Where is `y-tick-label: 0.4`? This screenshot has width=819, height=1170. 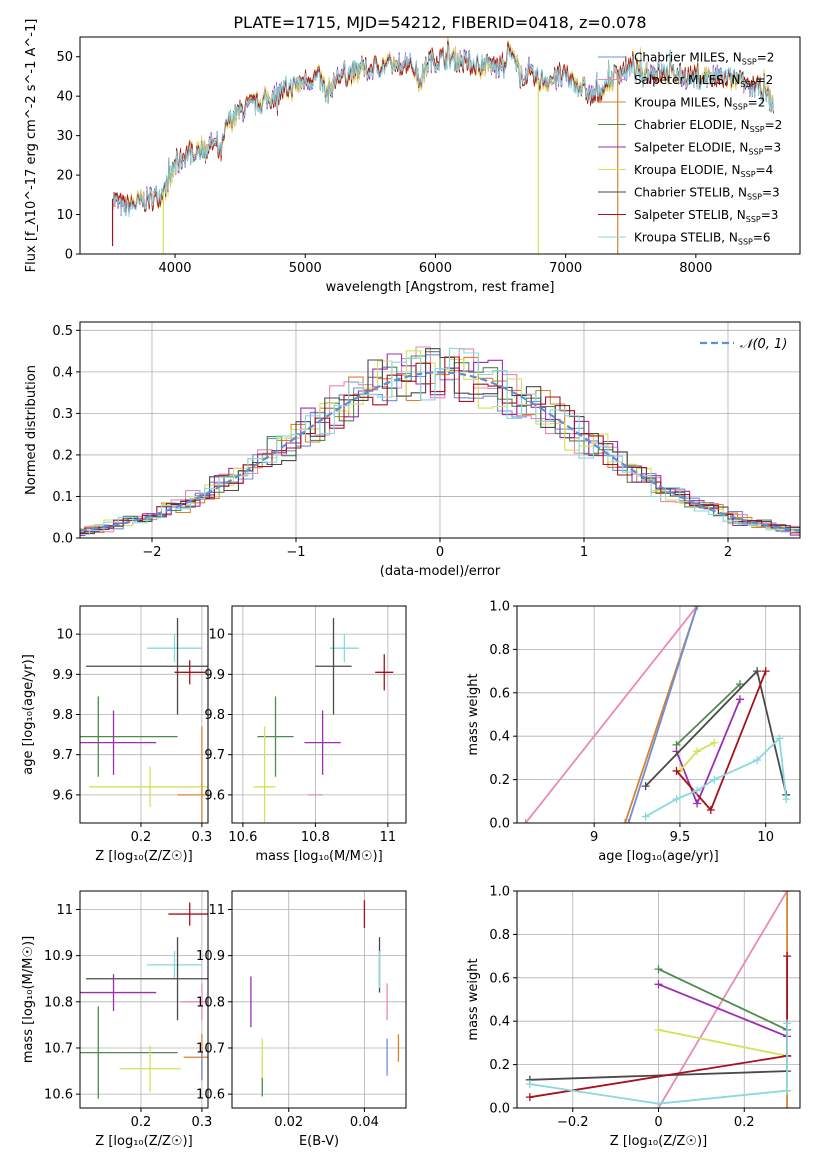
y-tick-label: 0.4 is located at coordinates (499, 1022).